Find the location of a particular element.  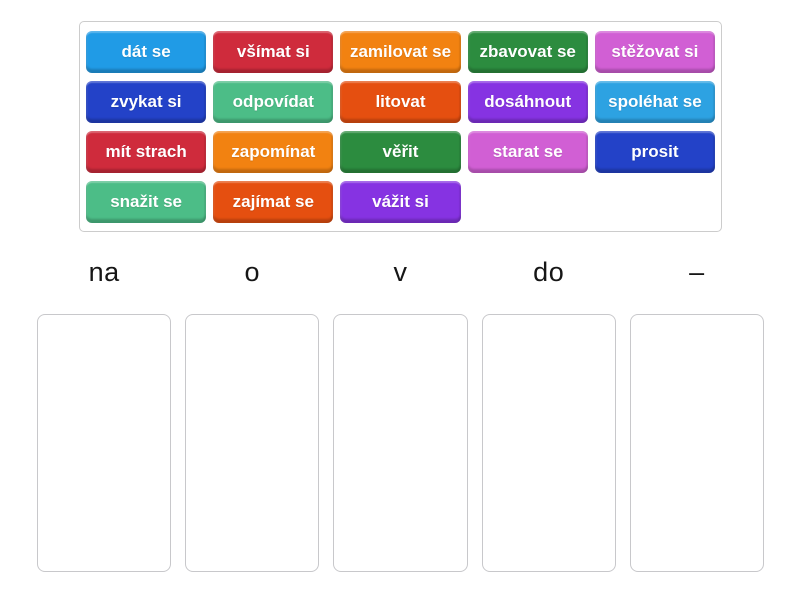

word-chip: zamilovat se is located at coordinates (400, 52).